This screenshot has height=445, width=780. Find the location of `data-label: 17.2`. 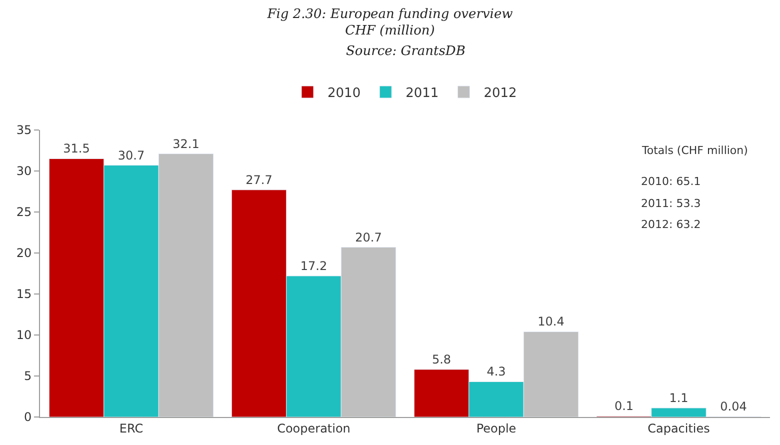

data-label: 17.2 is located at coordinates (314, 265).